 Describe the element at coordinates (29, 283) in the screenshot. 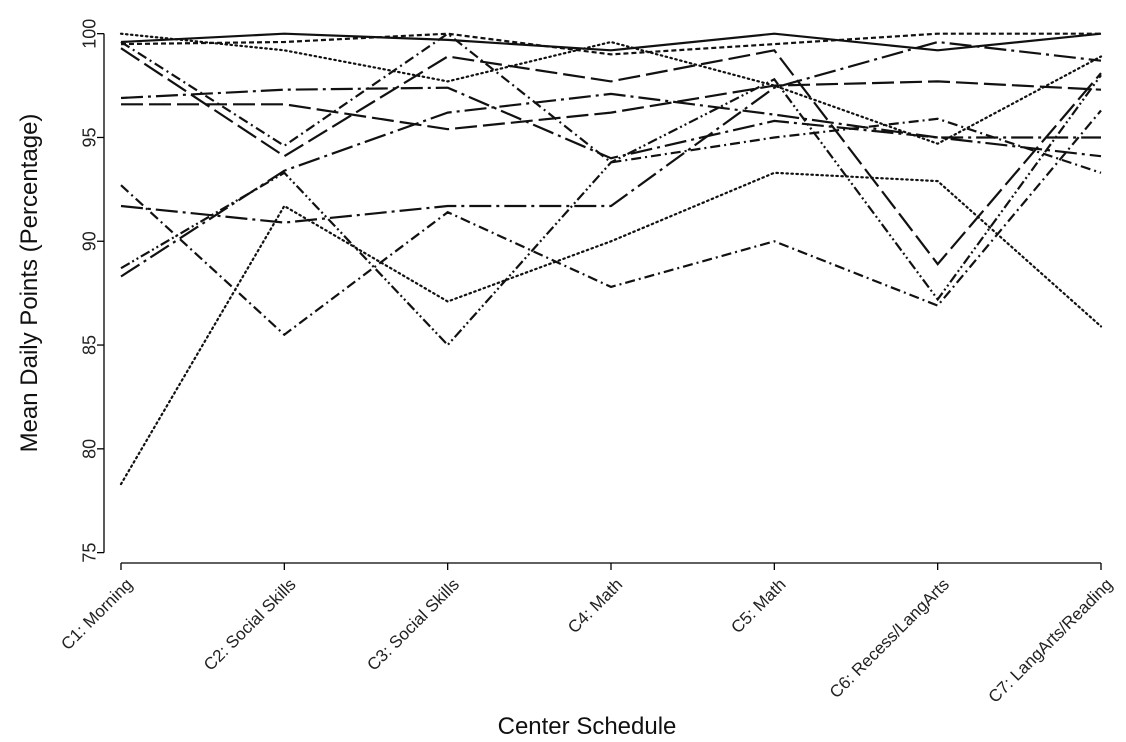

I see `y-axis-title: Mean Daily Points (Percentage)` at that location.